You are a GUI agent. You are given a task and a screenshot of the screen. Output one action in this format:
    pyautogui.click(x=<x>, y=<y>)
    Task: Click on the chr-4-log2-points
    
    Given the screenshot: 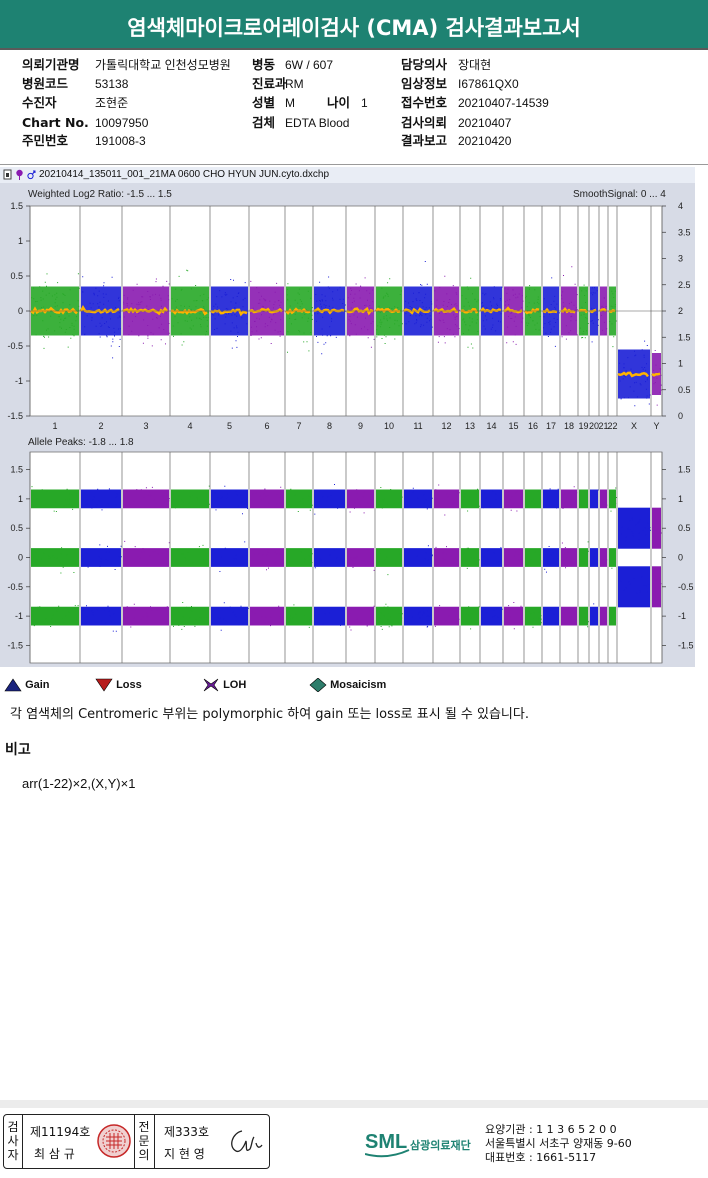 What is the action you would take?
    pyautogui.click(x=190, y=307)
    